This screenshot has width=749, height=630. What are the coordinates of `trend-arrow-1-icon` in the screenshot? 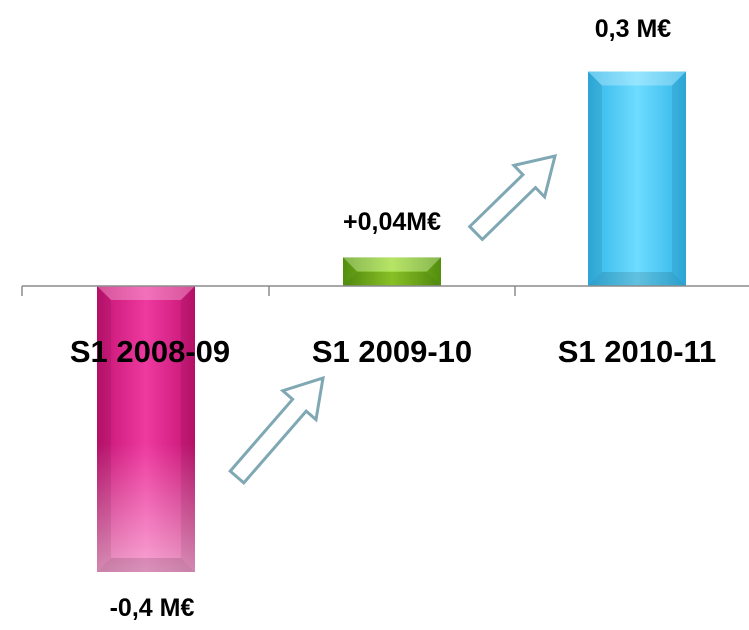 It's located at (276, 430).